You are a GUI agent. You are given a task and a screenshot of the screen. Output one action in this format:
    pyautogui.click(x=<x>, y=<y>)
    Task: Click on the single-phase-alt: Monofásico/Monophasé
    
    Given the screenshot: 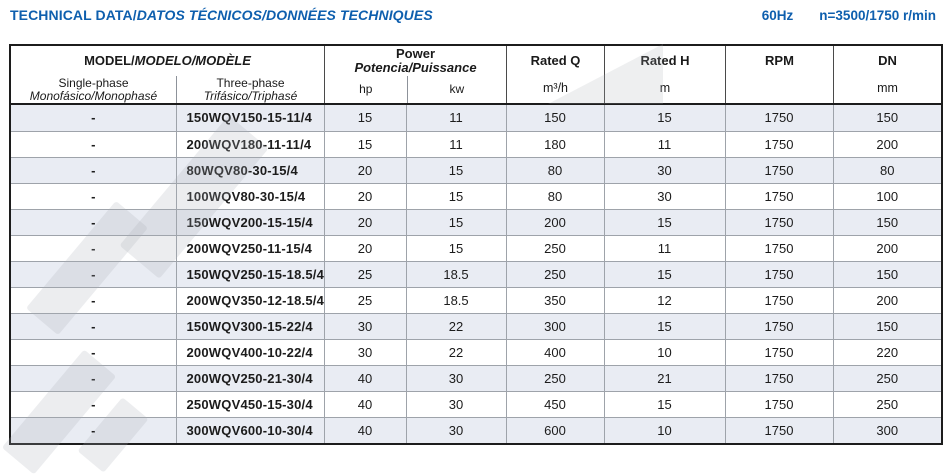 What is the action you would take?
    pyautogui.click(x=93, y=95)
    